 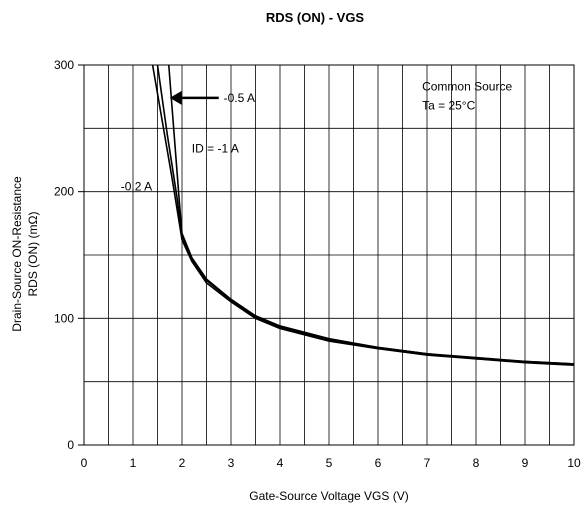 What do you see at coordinates (231, 463) in the screenshot?
I see `x-tick-label: 3` at bounding box center [231, 463].